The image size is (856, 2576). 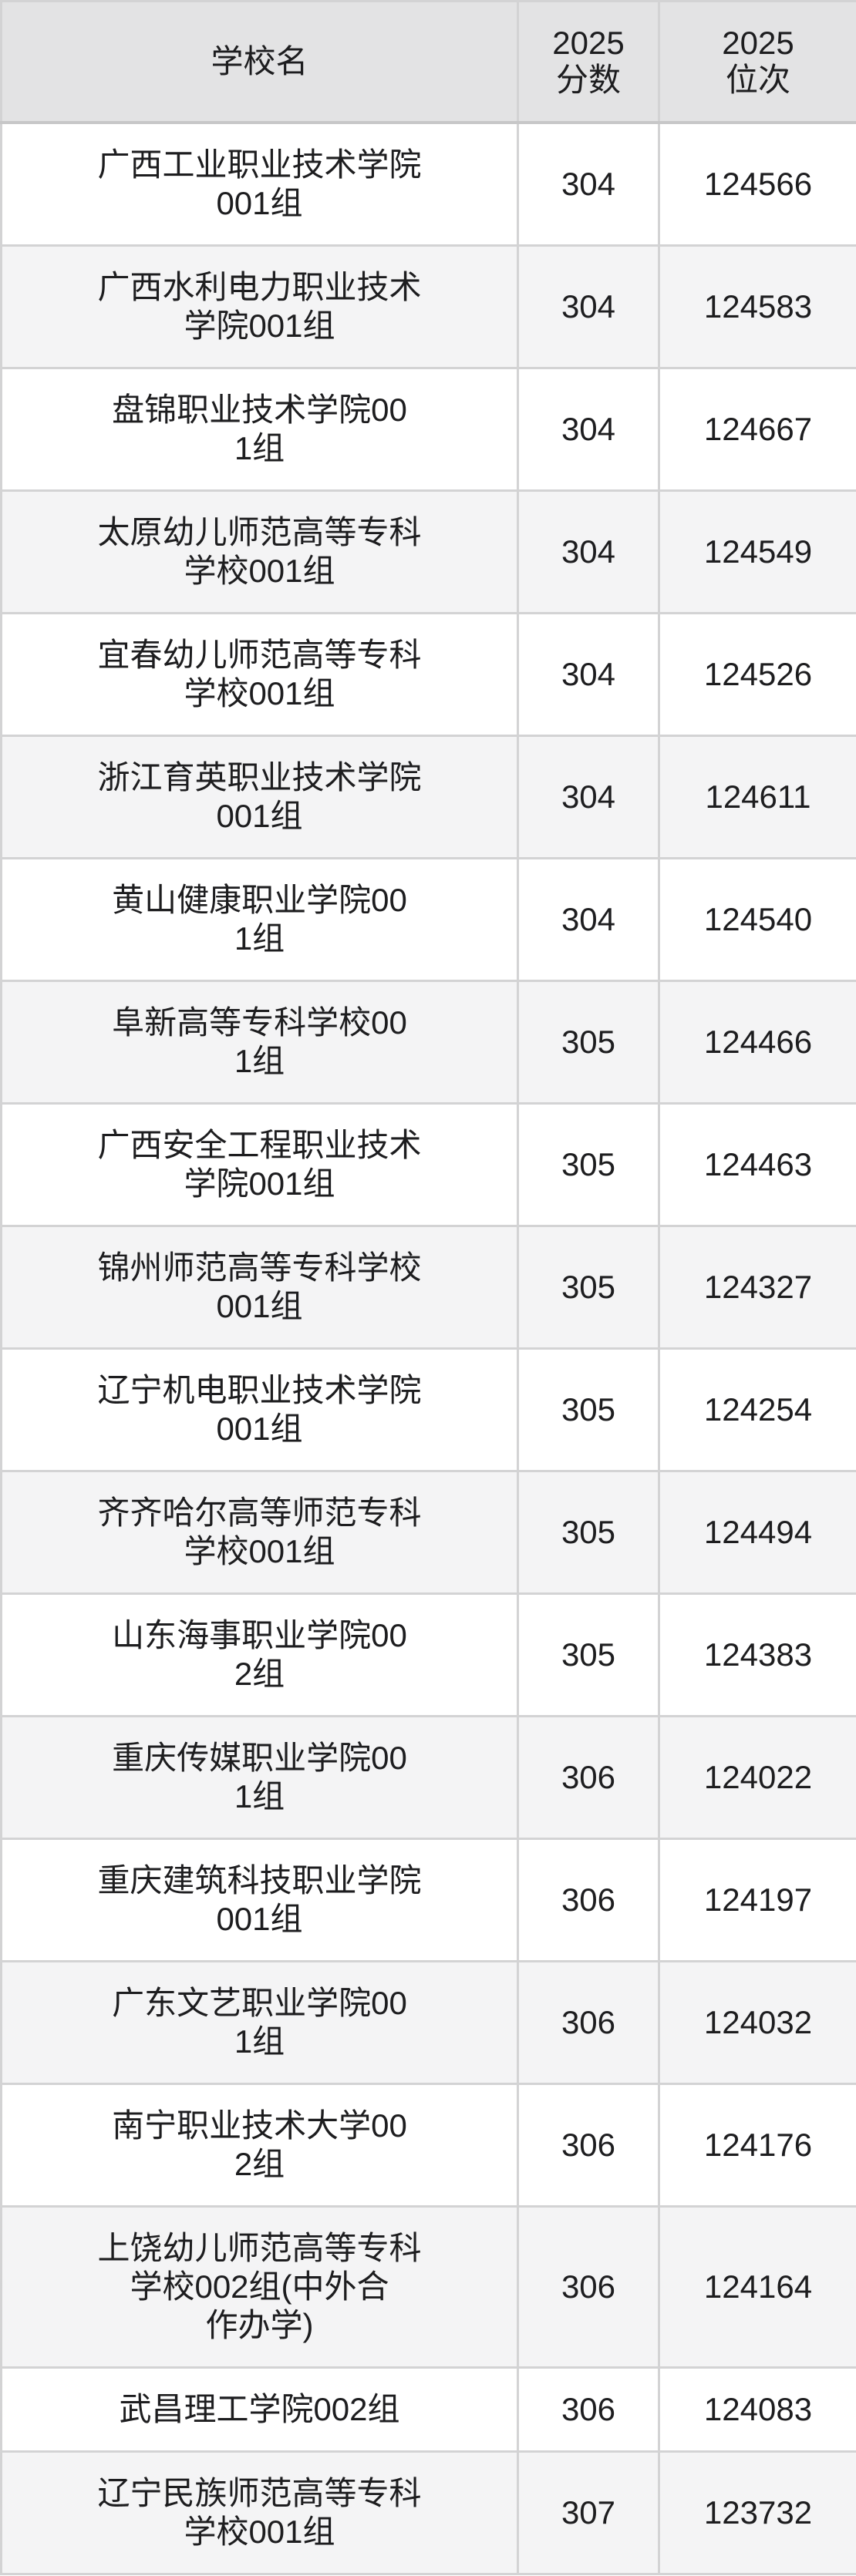 I want to click on table-row: 太原幼儿师范高等专科 学校001组 304 124549, so click(x=428, y=551).